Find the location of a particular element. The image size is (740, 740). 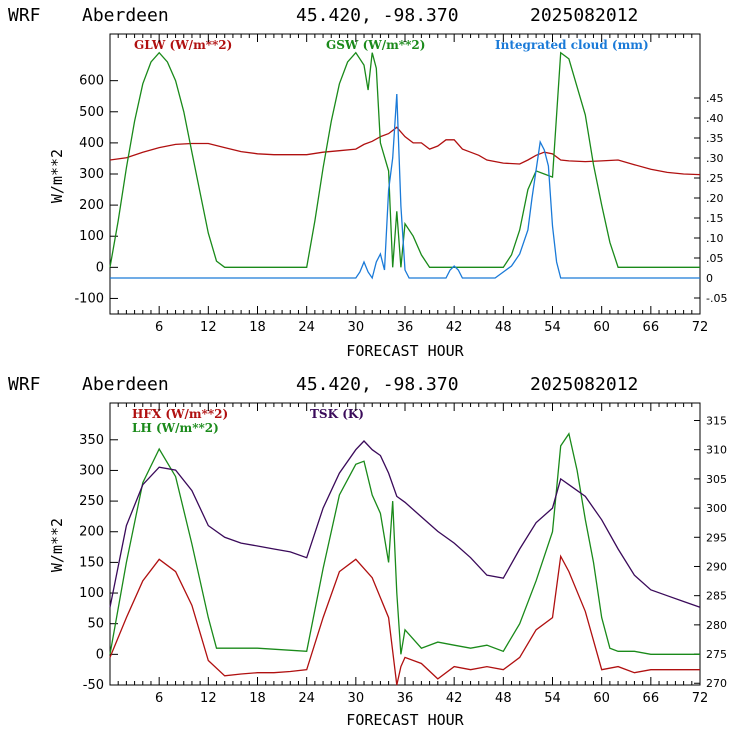

bottom-y-tick-label: 350 is located at coordinates (91, 440).